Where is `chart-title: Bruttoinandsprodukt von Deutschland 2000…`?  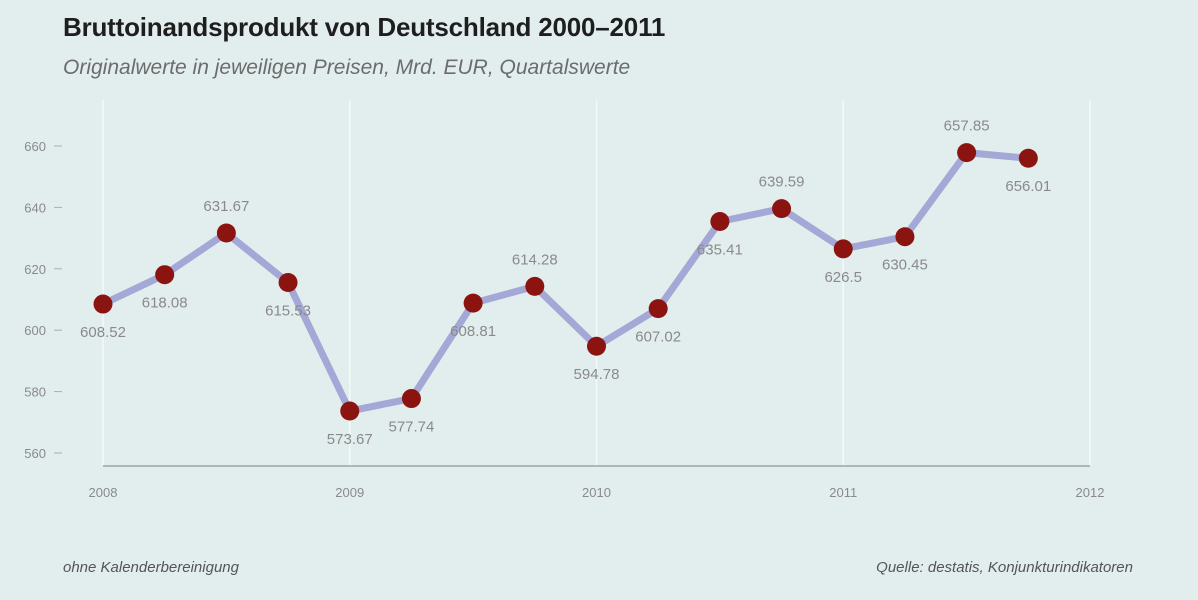
chart-title: Bruttoinandsprodukt von Deutschland 2000… is located at coordinates (364, 27).